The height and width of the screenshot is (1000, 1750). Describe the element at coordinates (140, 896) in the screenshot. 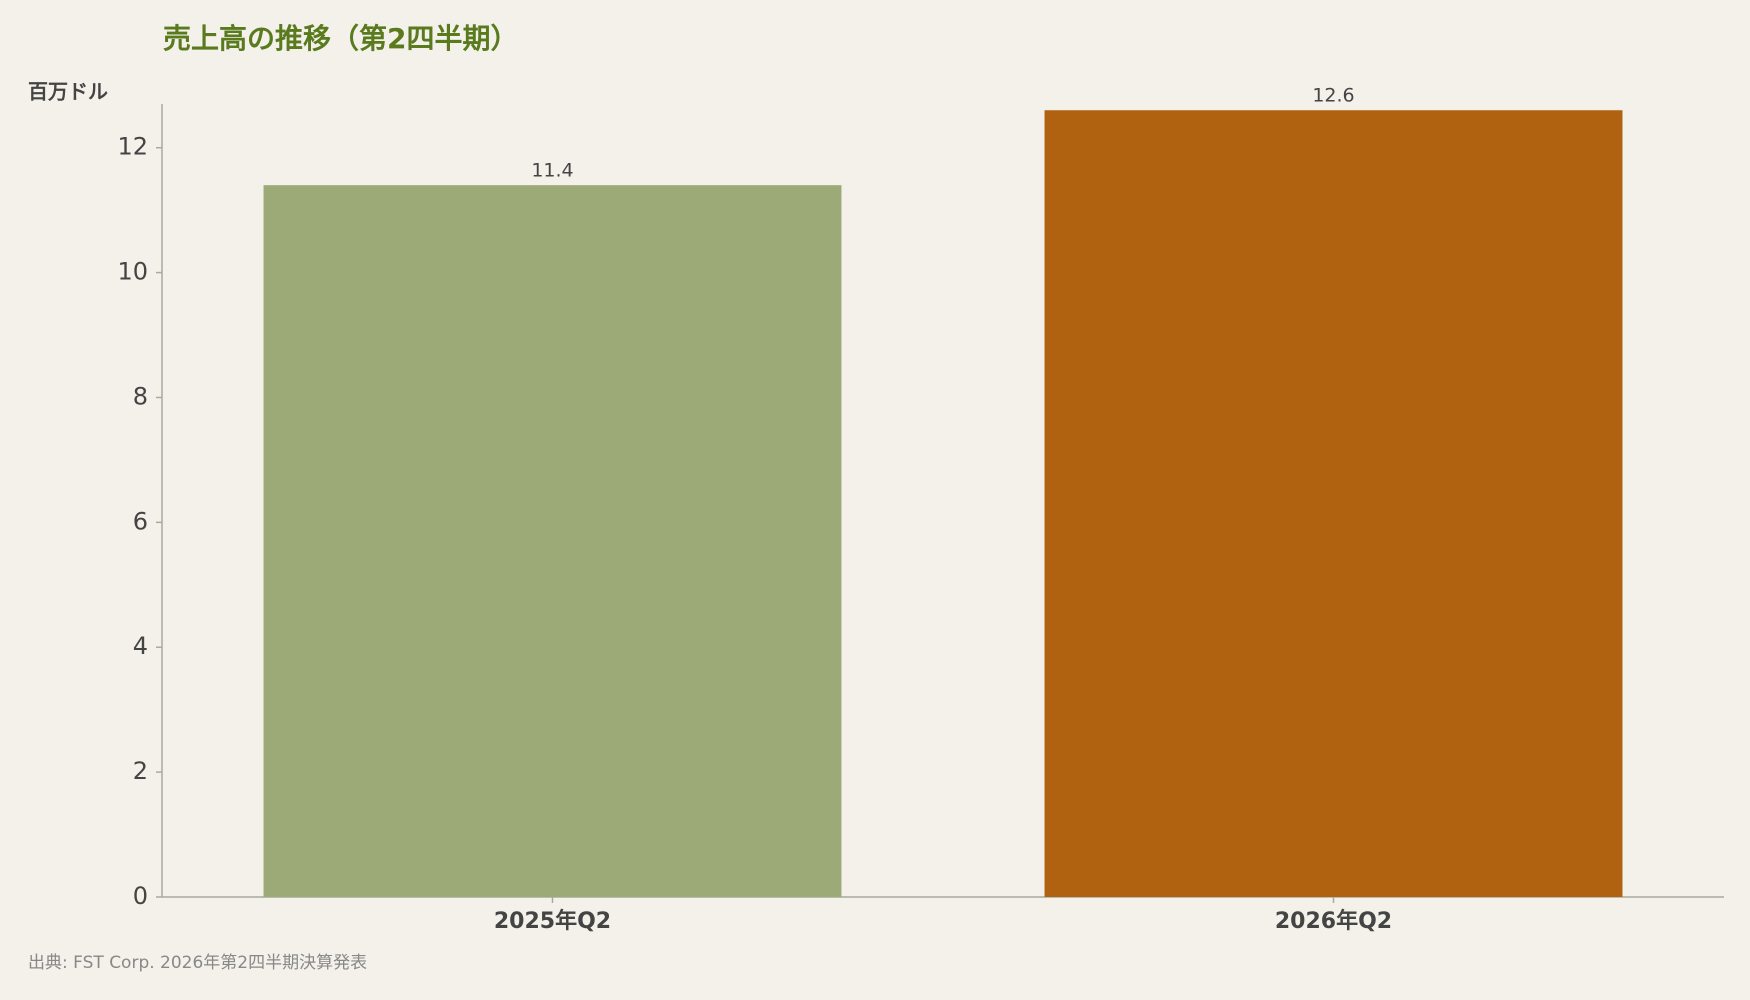

I see `y-tick-label: 0` at that location.